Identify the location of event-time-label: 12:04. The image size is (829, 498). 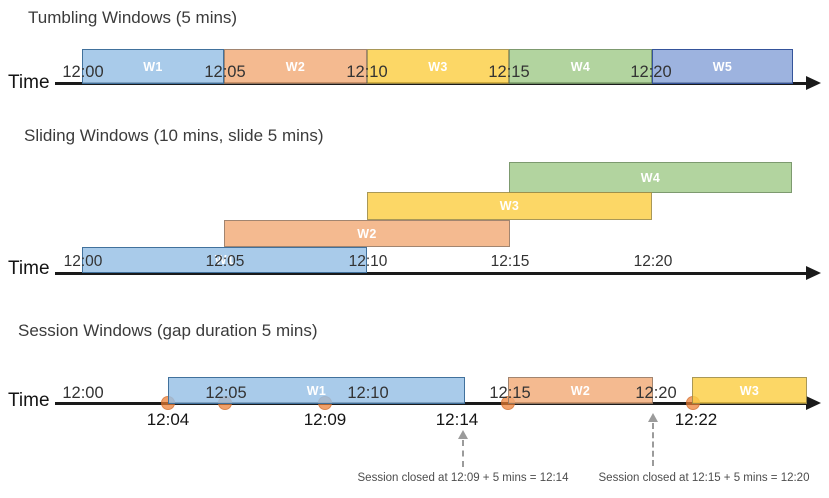
(168, 419).